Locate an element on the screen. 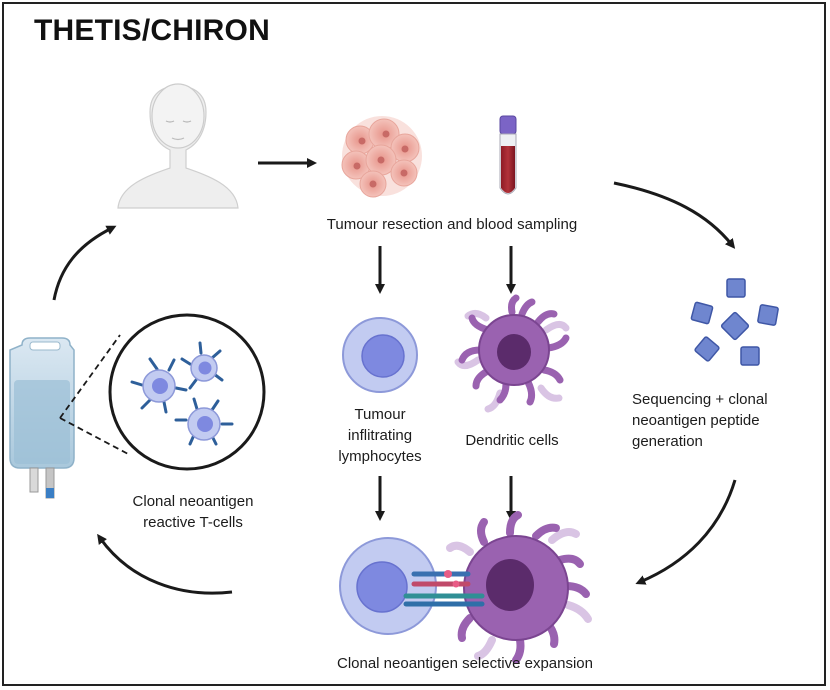 The width and height of the screenshot is (830, 690). patient-icon is located at coordinates (178, 146).